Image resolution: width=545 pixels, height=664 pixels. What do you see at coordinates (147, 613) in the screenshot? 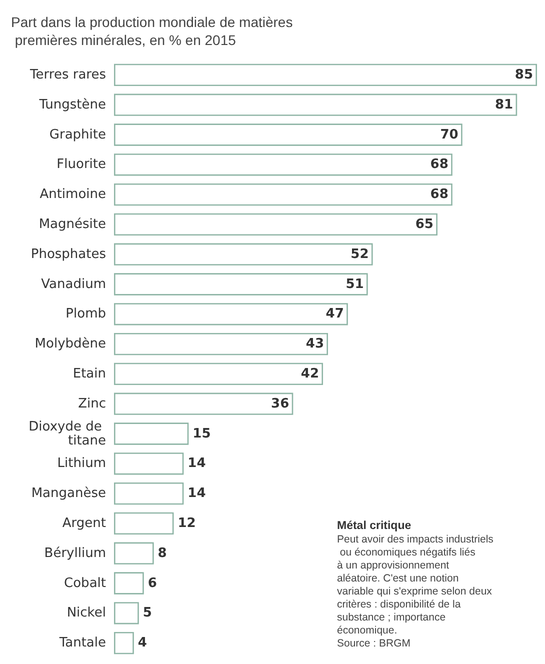
I see `data-label: 5` at bounding box center [147, 613].